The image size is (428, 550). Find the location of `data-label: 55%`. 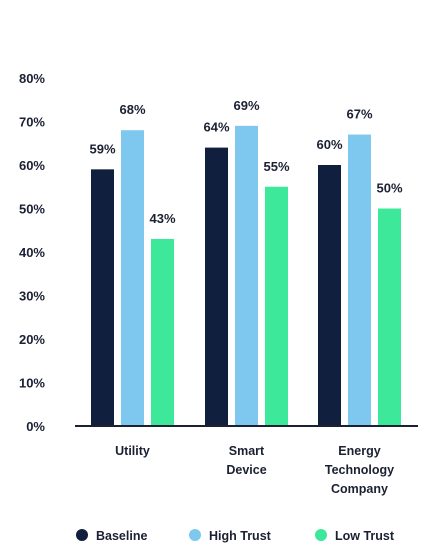

data-label: 55% is located at coordinates (276, 166).